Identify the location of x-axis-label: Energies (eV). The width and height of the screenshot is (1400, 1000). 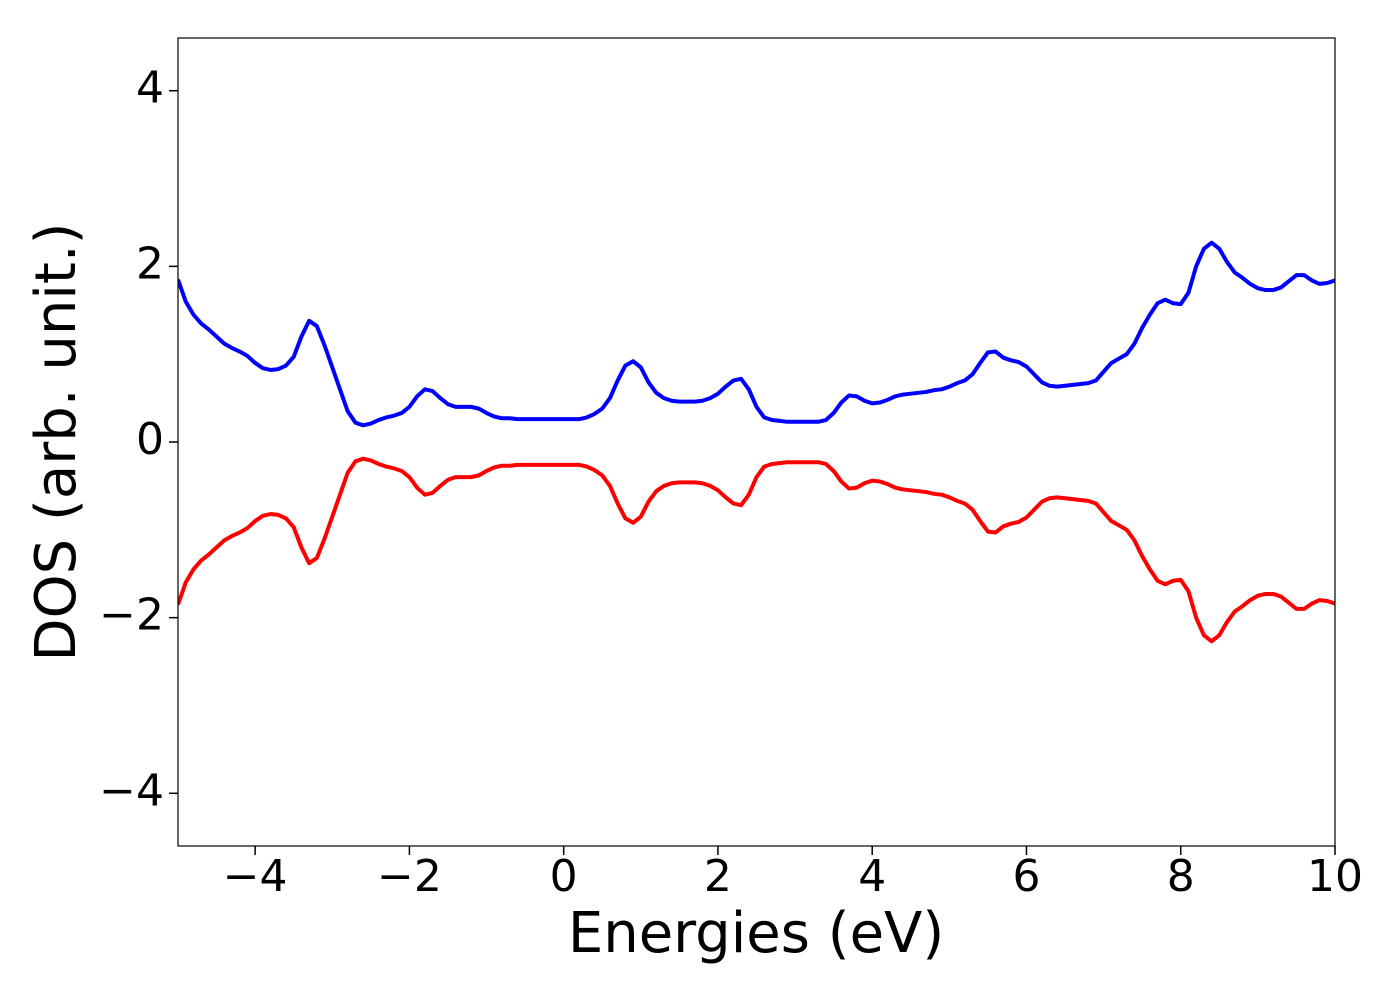
(756, 933).